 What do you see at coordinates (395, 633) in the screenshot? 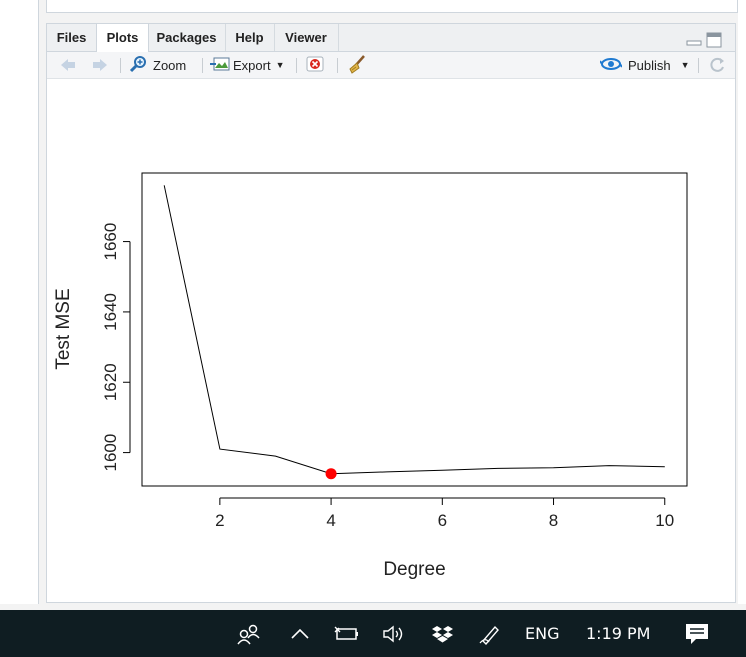
I see `volume-icon` at bounding box center [395, 633].